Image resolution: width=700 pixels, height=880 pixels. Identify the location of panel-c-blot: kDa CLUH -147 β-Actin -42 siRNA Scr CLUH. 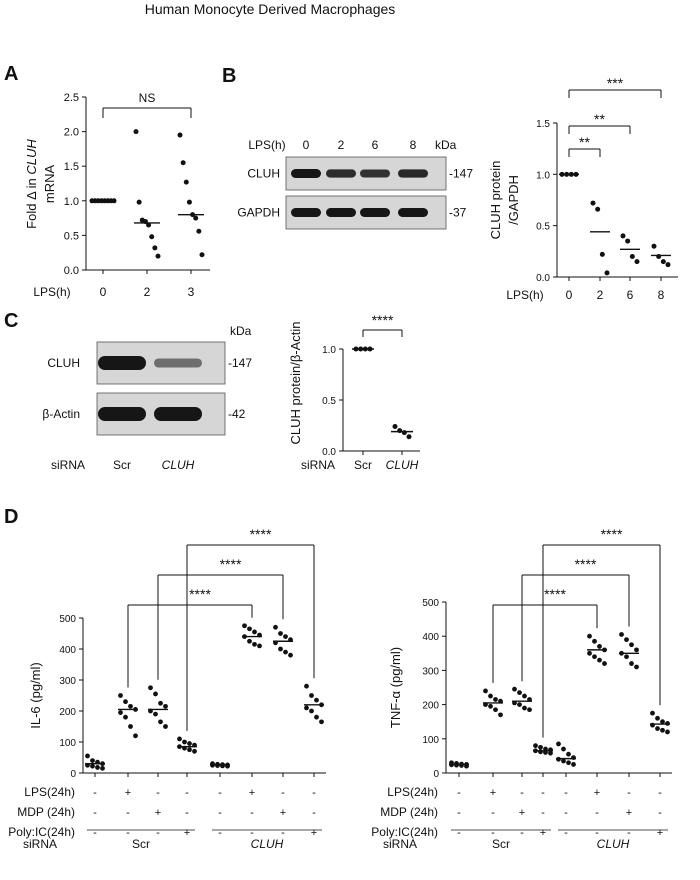
(147, 398).